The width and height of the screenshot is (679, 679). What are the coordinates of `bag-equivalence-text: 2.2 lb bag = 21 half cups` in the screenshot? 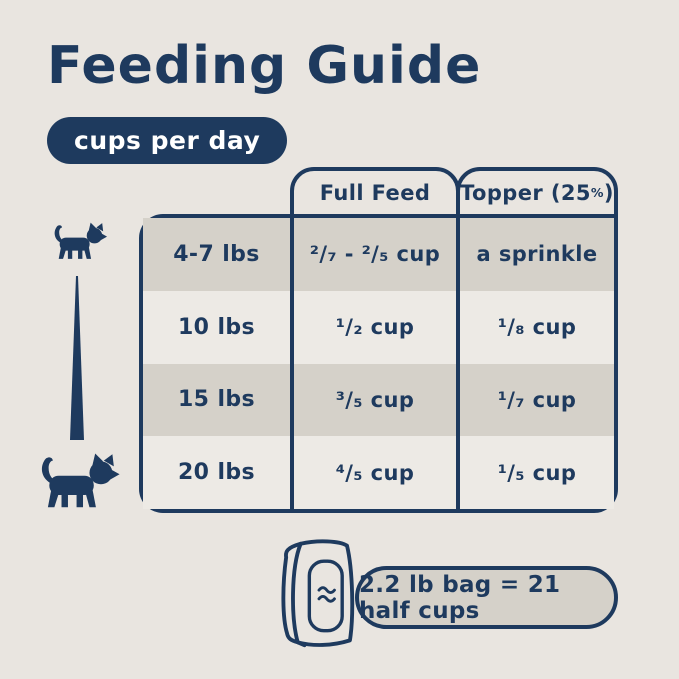 It's located at (460, 597).